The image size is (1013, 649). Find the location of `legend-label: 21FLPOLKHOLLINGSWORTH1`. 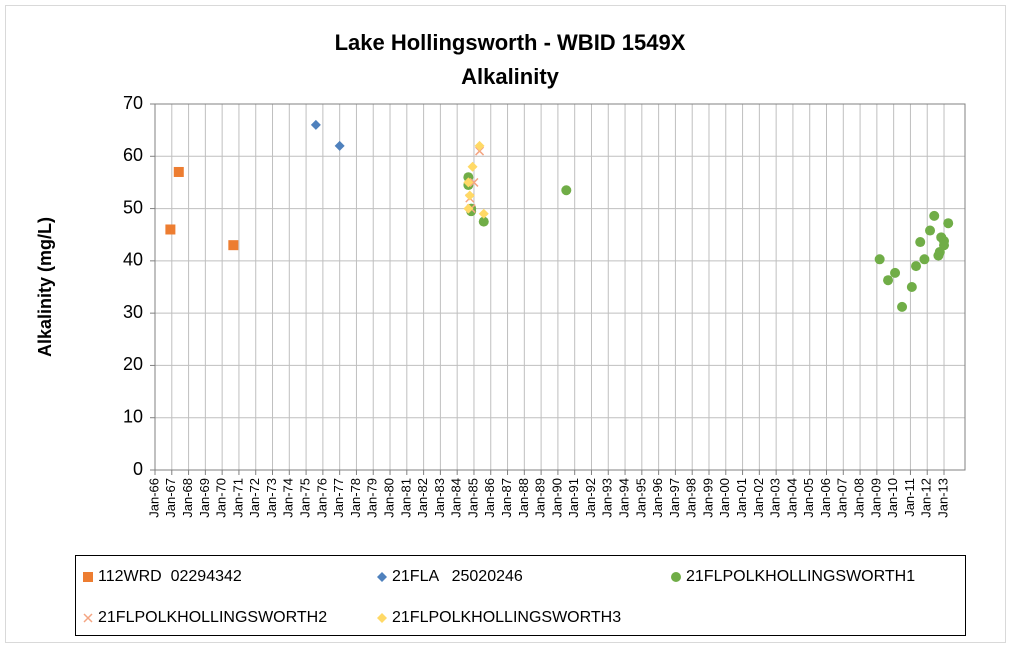

legend-label: 21FLPOLKHOLLINGSWORTH1 is located at coordinates (800, 576).